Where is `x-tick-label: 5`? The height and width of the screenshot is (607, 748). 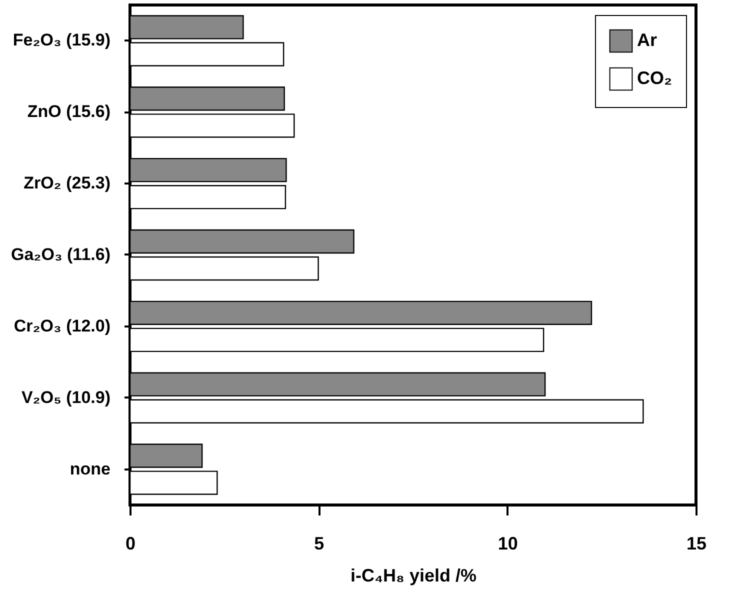 x-tick-label: 5 is located at coordinates (319, 544).